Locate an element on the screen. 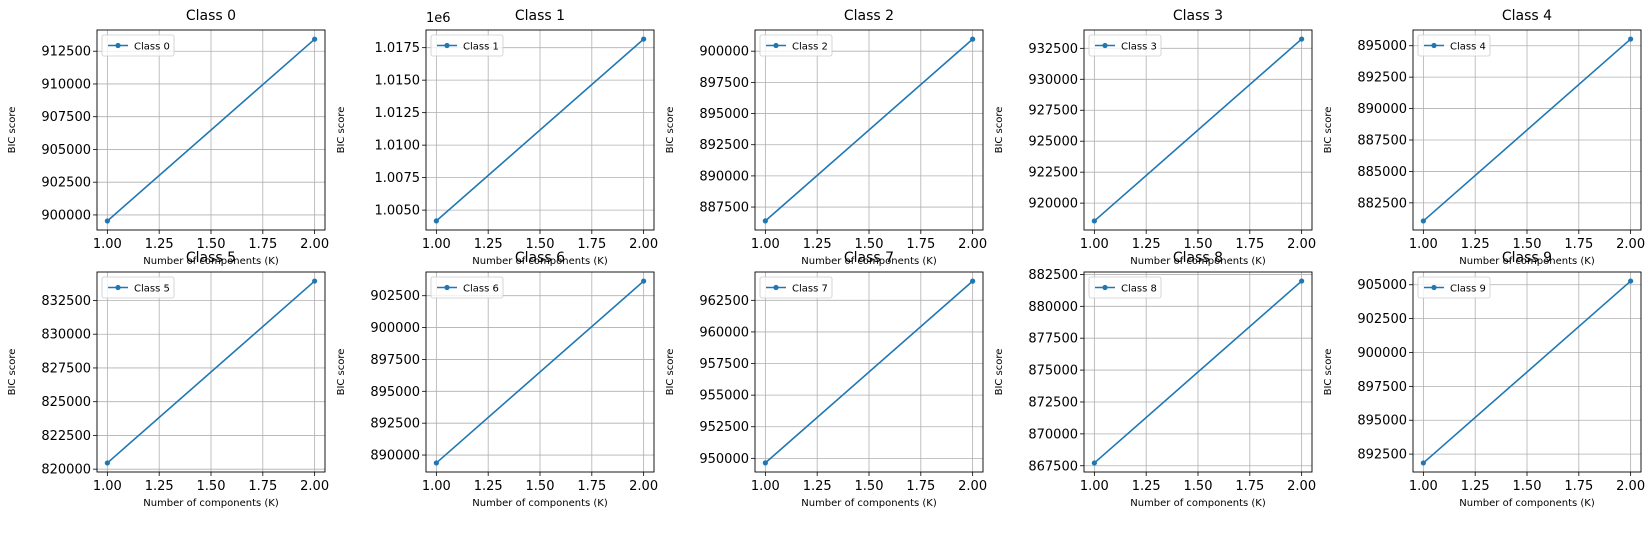  subplot-title: Class 3 is located at coordinates (1198, 16).